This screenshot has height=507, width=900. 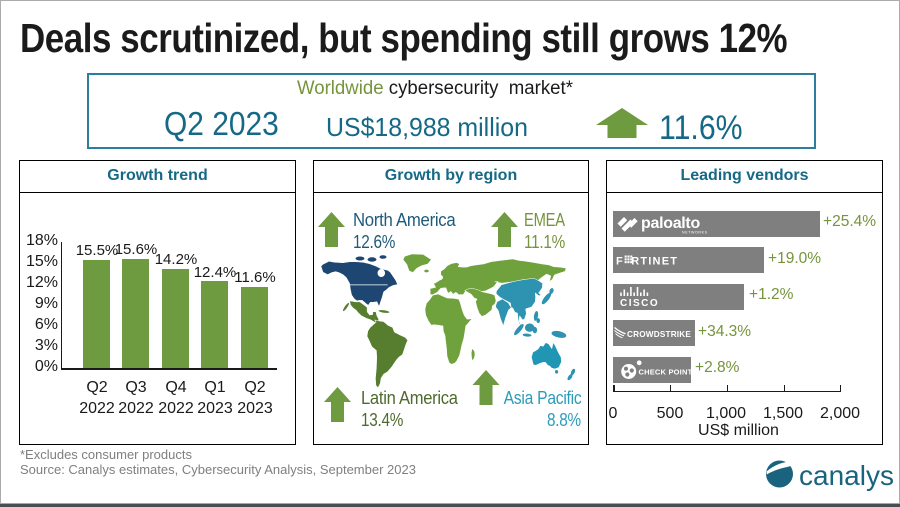 What do you see at coordinates (670, 223) in the screenshot?
I see `svg-text: paloalto` at bounding box center [670, 223].